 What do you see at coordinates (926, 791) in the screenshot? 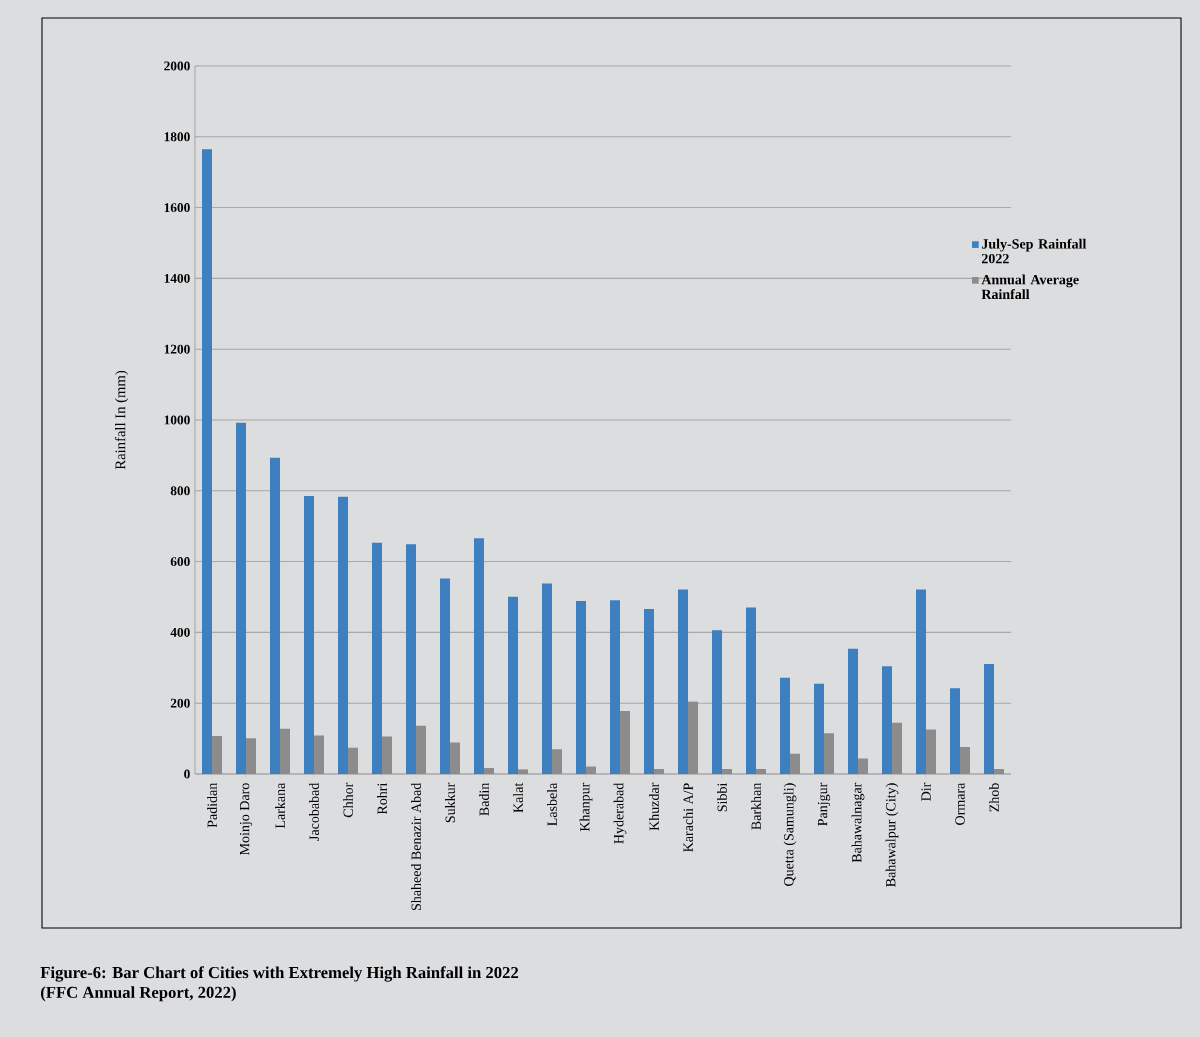
I see `x-tick-label: Dir` at bounding box center [926, 791].